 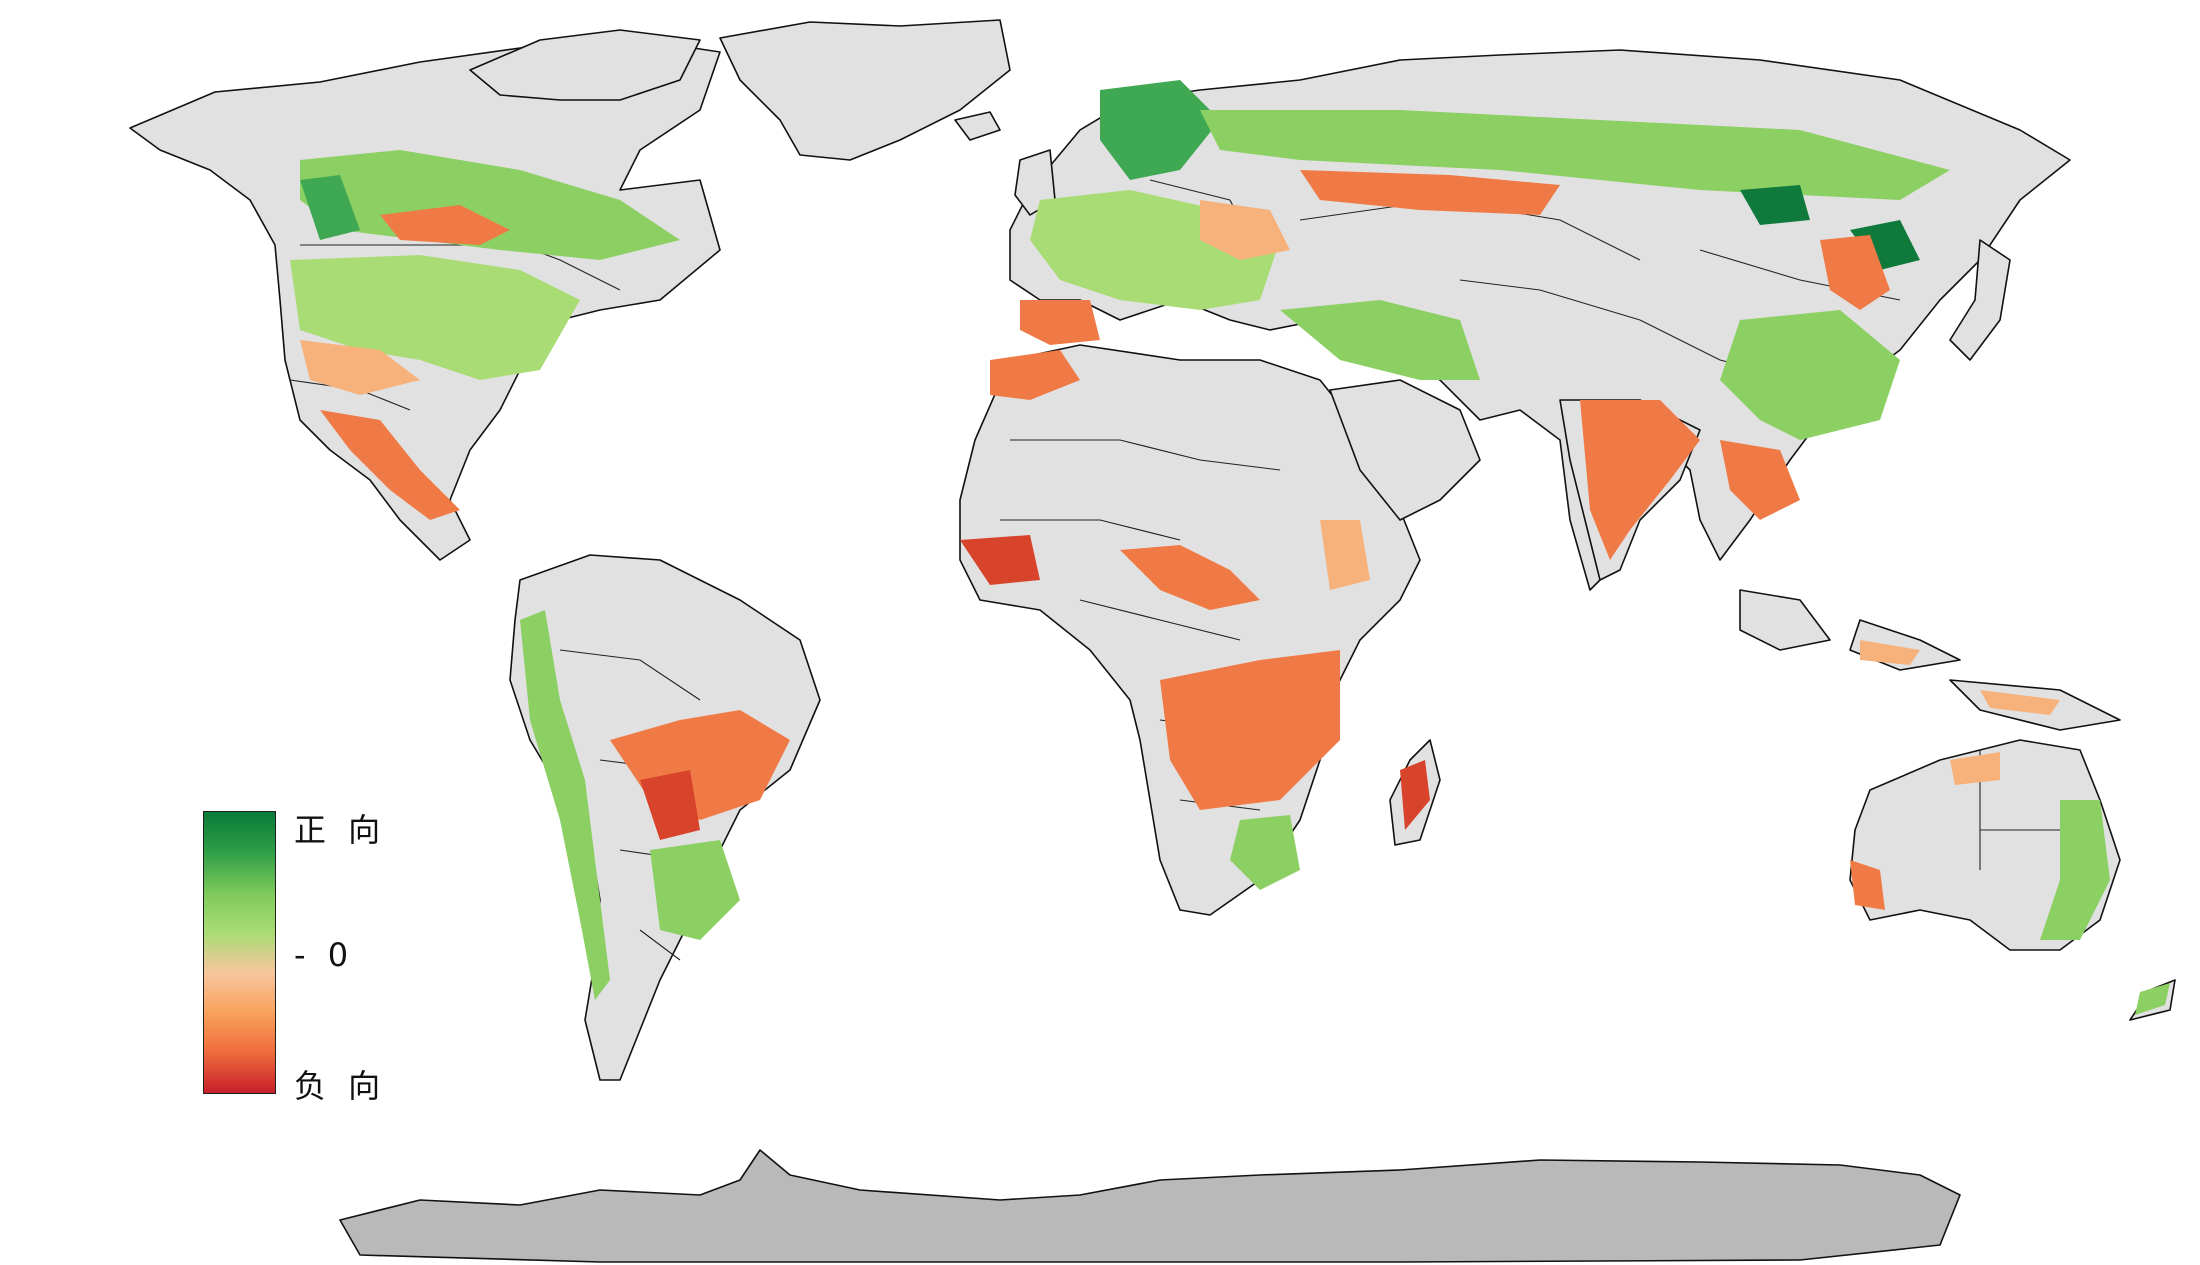 I want to click on japan-landmass, so click(x=1980, y=300).